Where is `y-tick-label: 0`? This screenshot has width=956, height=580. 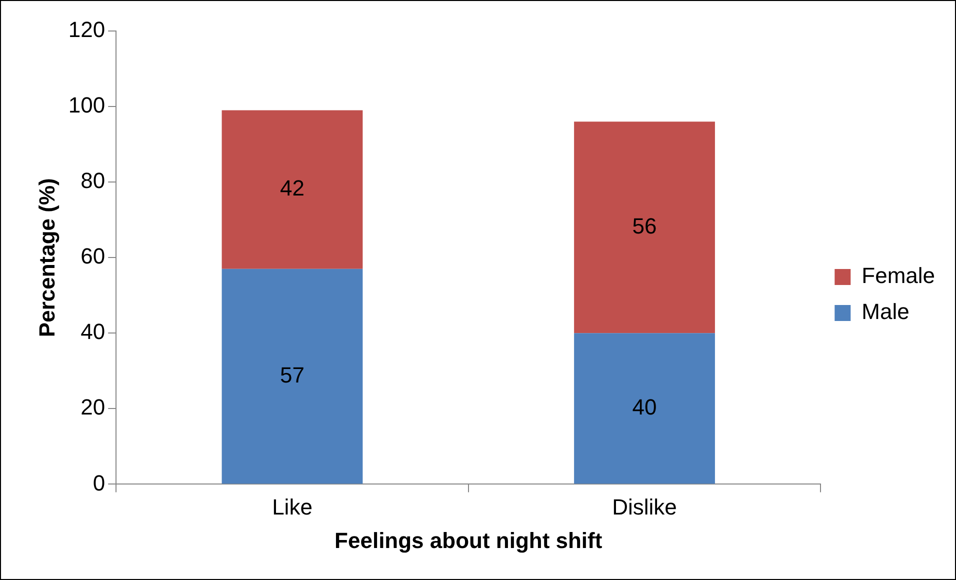 y-tick-label: 0 is located at coordinates (99, 483).